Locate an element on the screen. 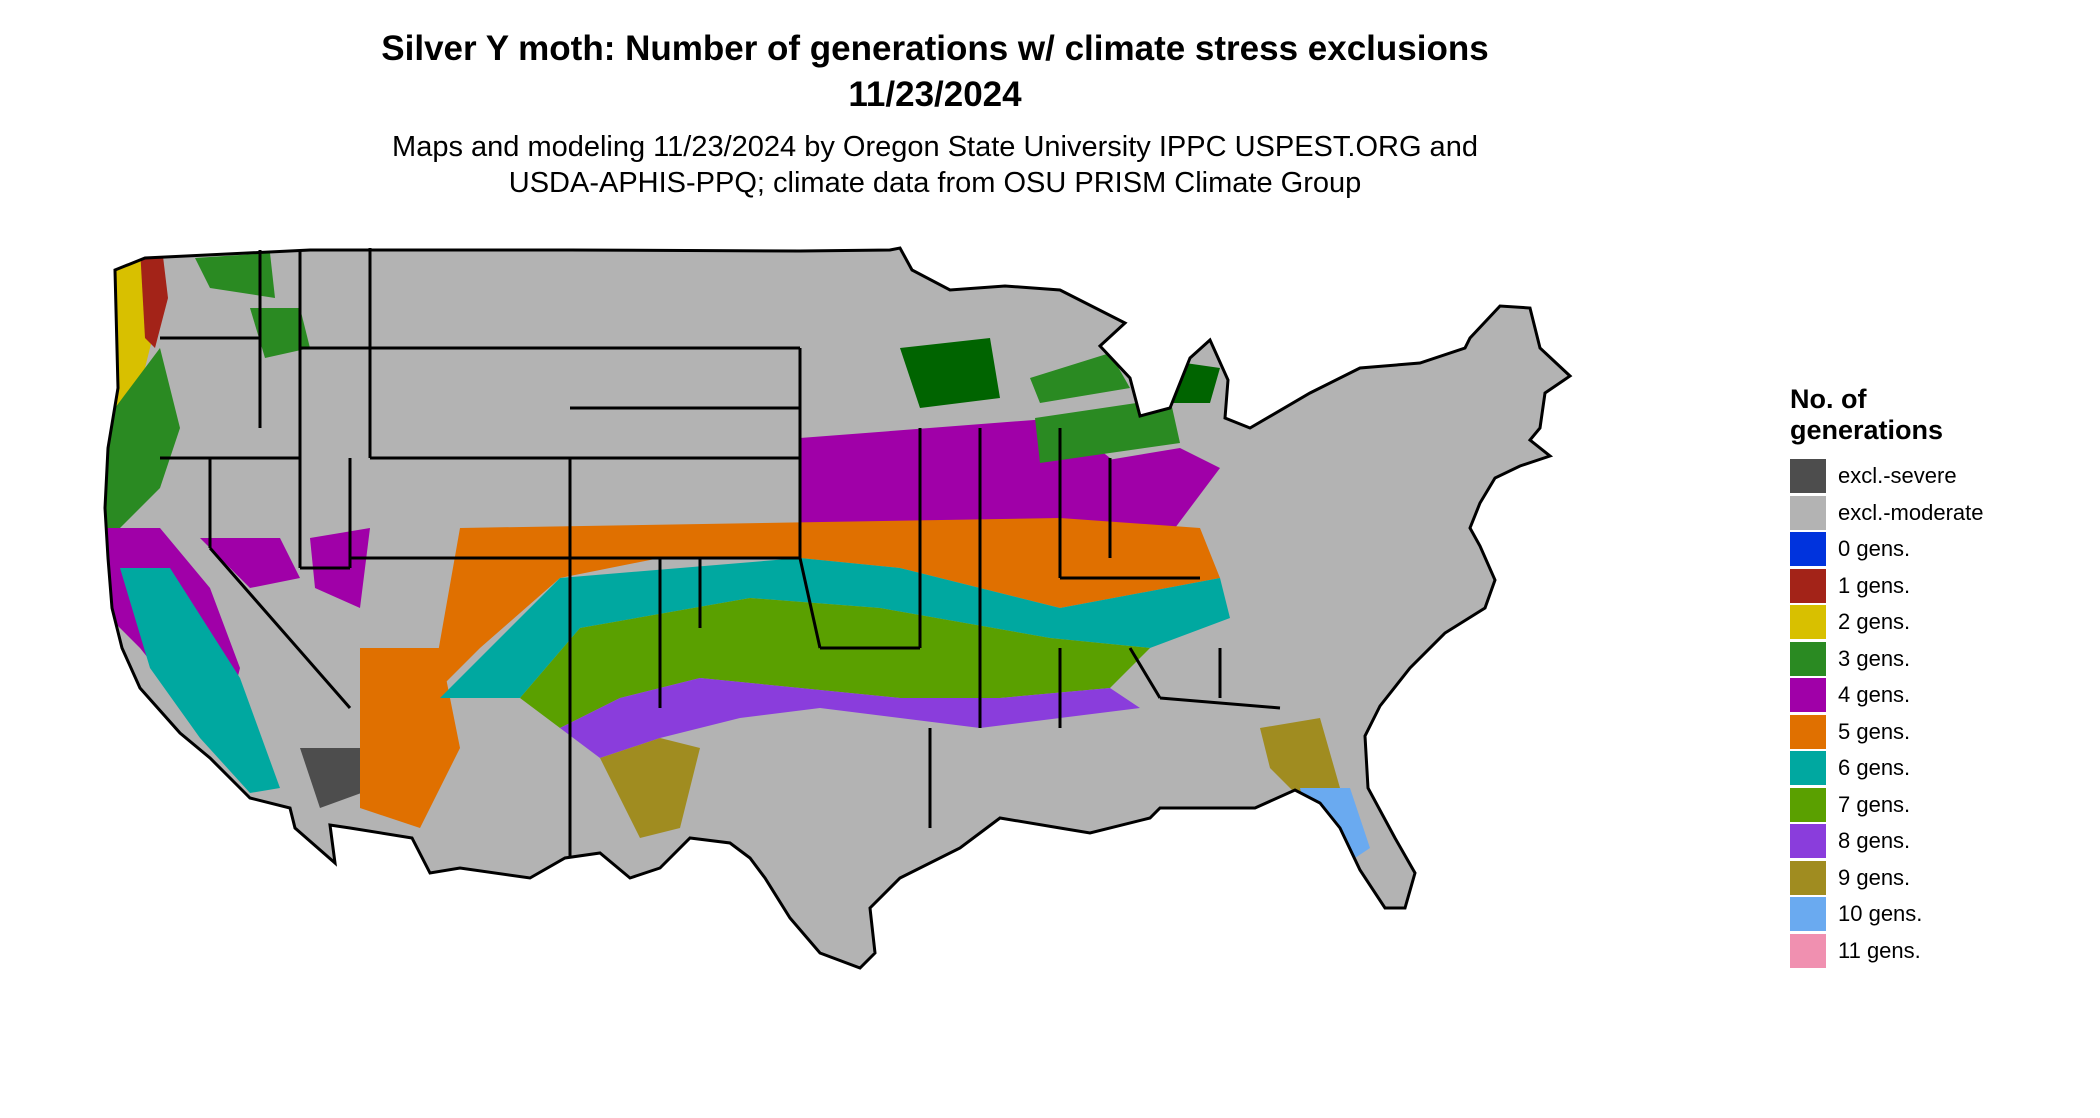 This screenshot has width=2100, height=1118. legend-label: 3 gens. is located at coordinates (1874, 658).